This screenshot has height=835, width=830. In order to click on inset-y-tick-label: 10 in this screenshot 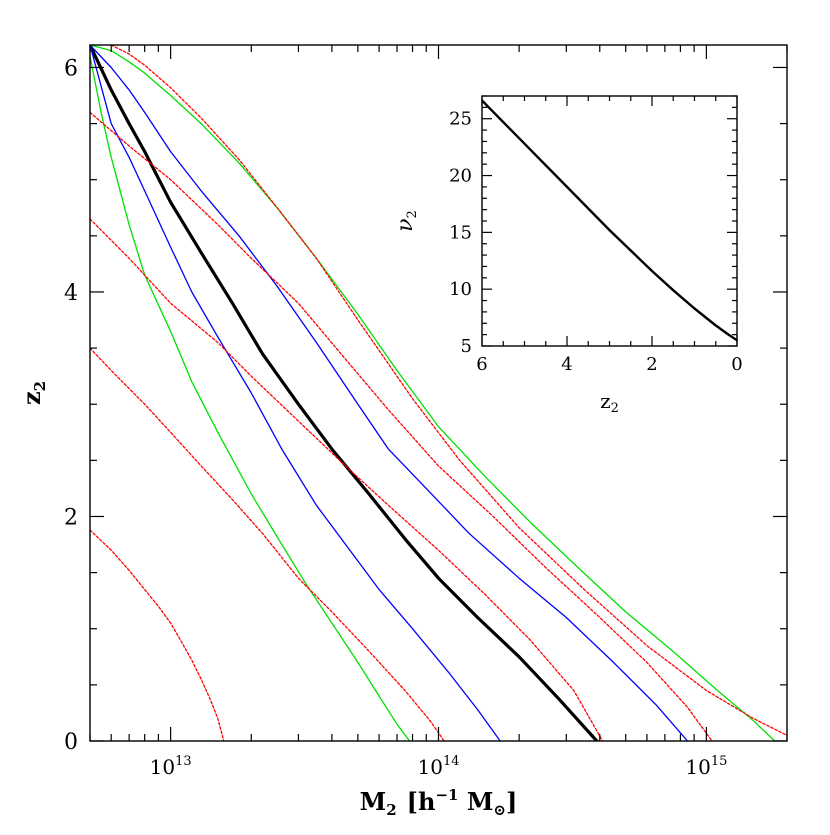, I will do `click(460, 289)`.